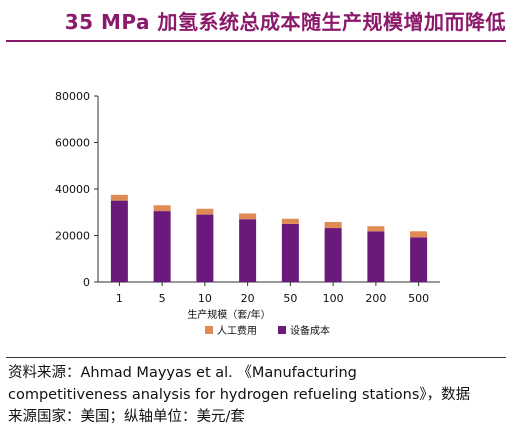 The height and width of the screenshot is (447, 512). What do you see at coordinates (119, 298) in the screenshot?
I see `x-tick-label: 1` at bounding box center [119, 298].